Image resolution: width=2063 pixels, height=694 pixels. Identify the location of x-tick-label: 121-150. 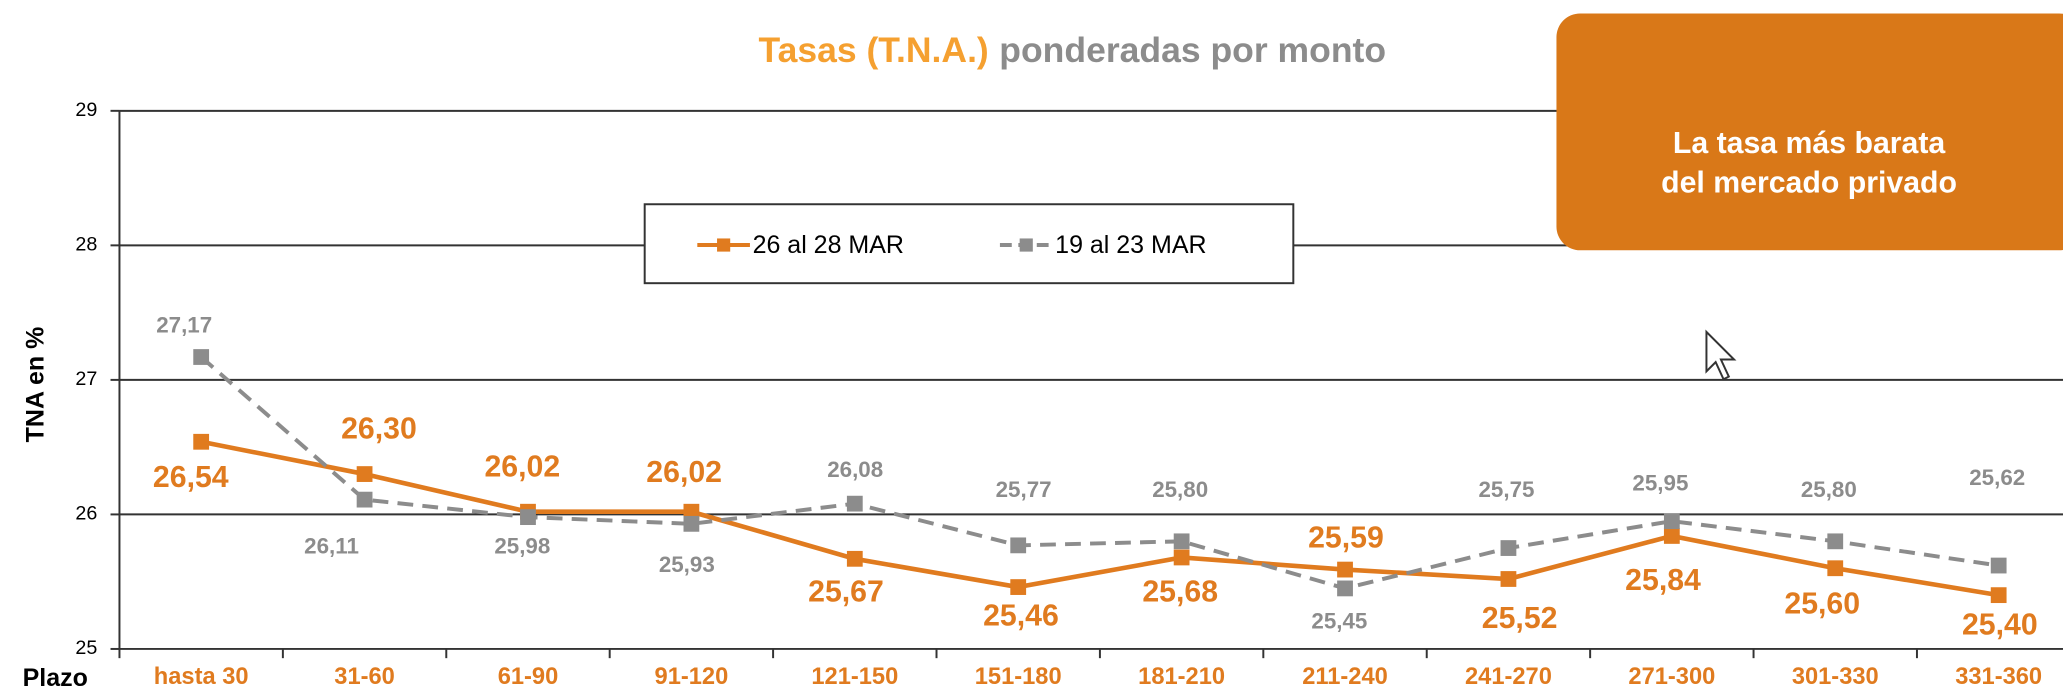
(854, 677).